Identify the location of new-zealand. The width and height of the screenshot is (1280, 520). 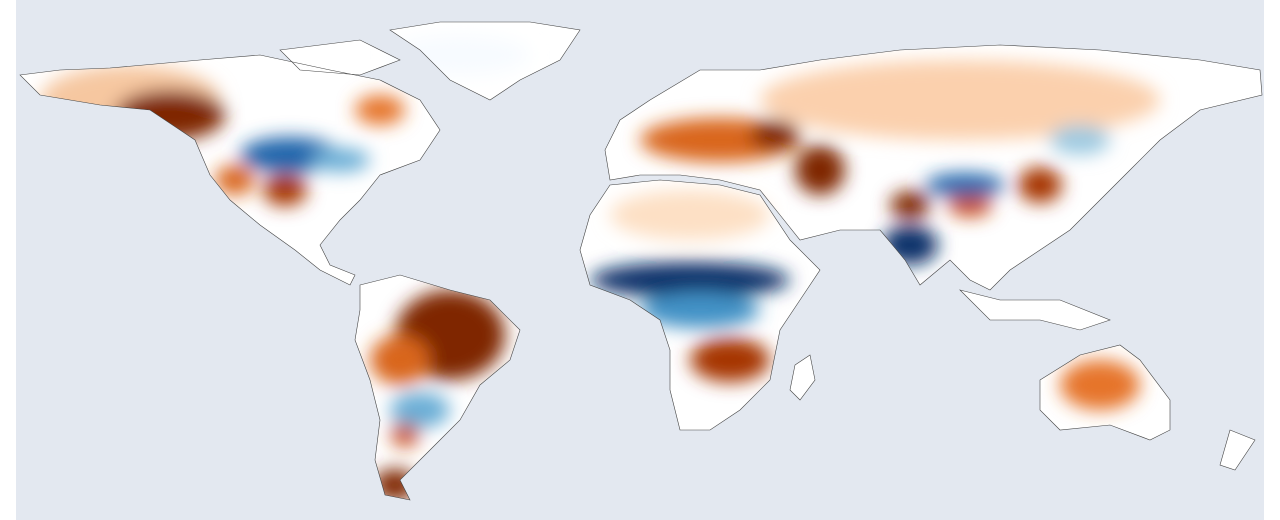
(1237, 450).